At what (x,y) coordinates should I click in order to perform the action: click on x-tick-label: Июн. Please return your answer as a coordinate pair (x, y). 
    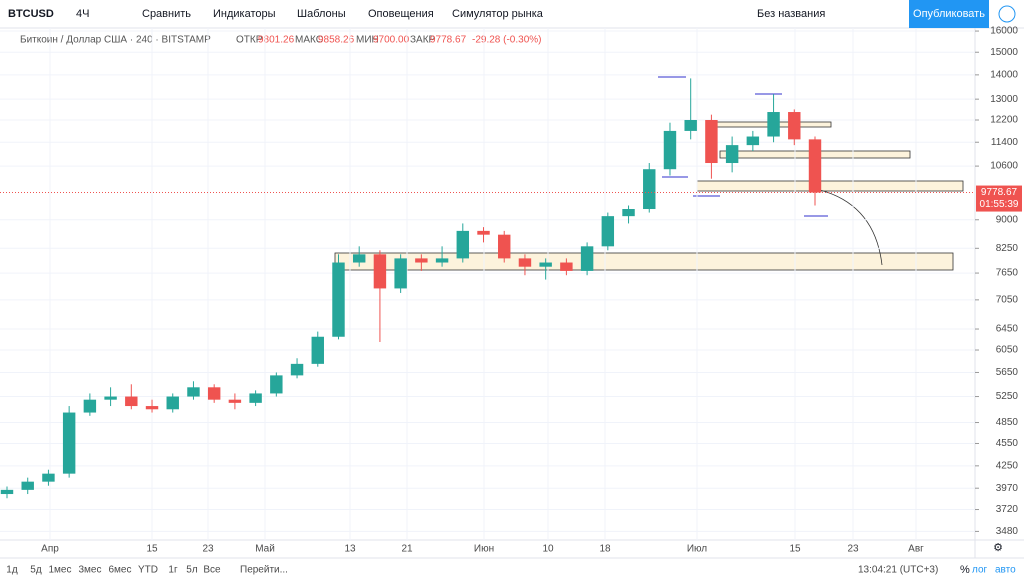
    Looking at the image, I should click on (484, 549).